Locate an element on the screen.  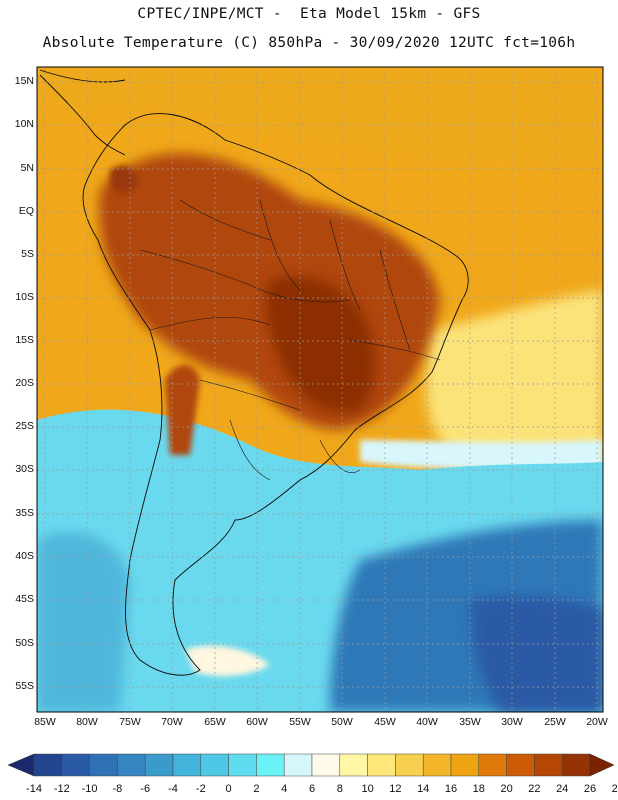
lon-label: 75W is located at coordinates (130, 722).